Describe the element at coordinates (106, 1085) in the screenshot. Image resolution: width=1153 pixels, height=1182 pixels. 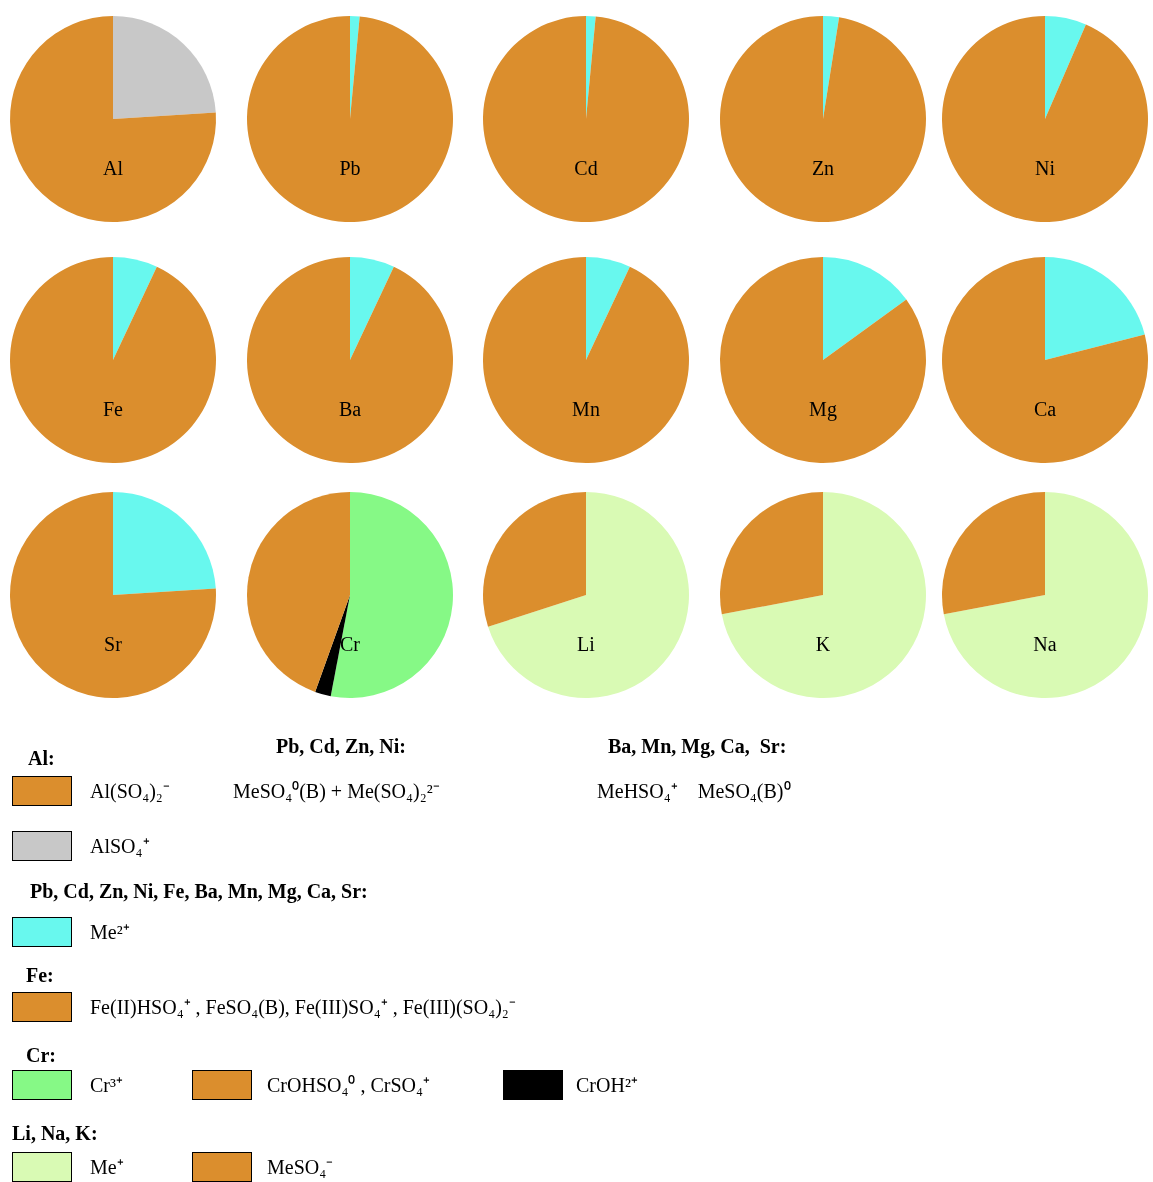
I see `category-label: Cr³⁺` at that location.